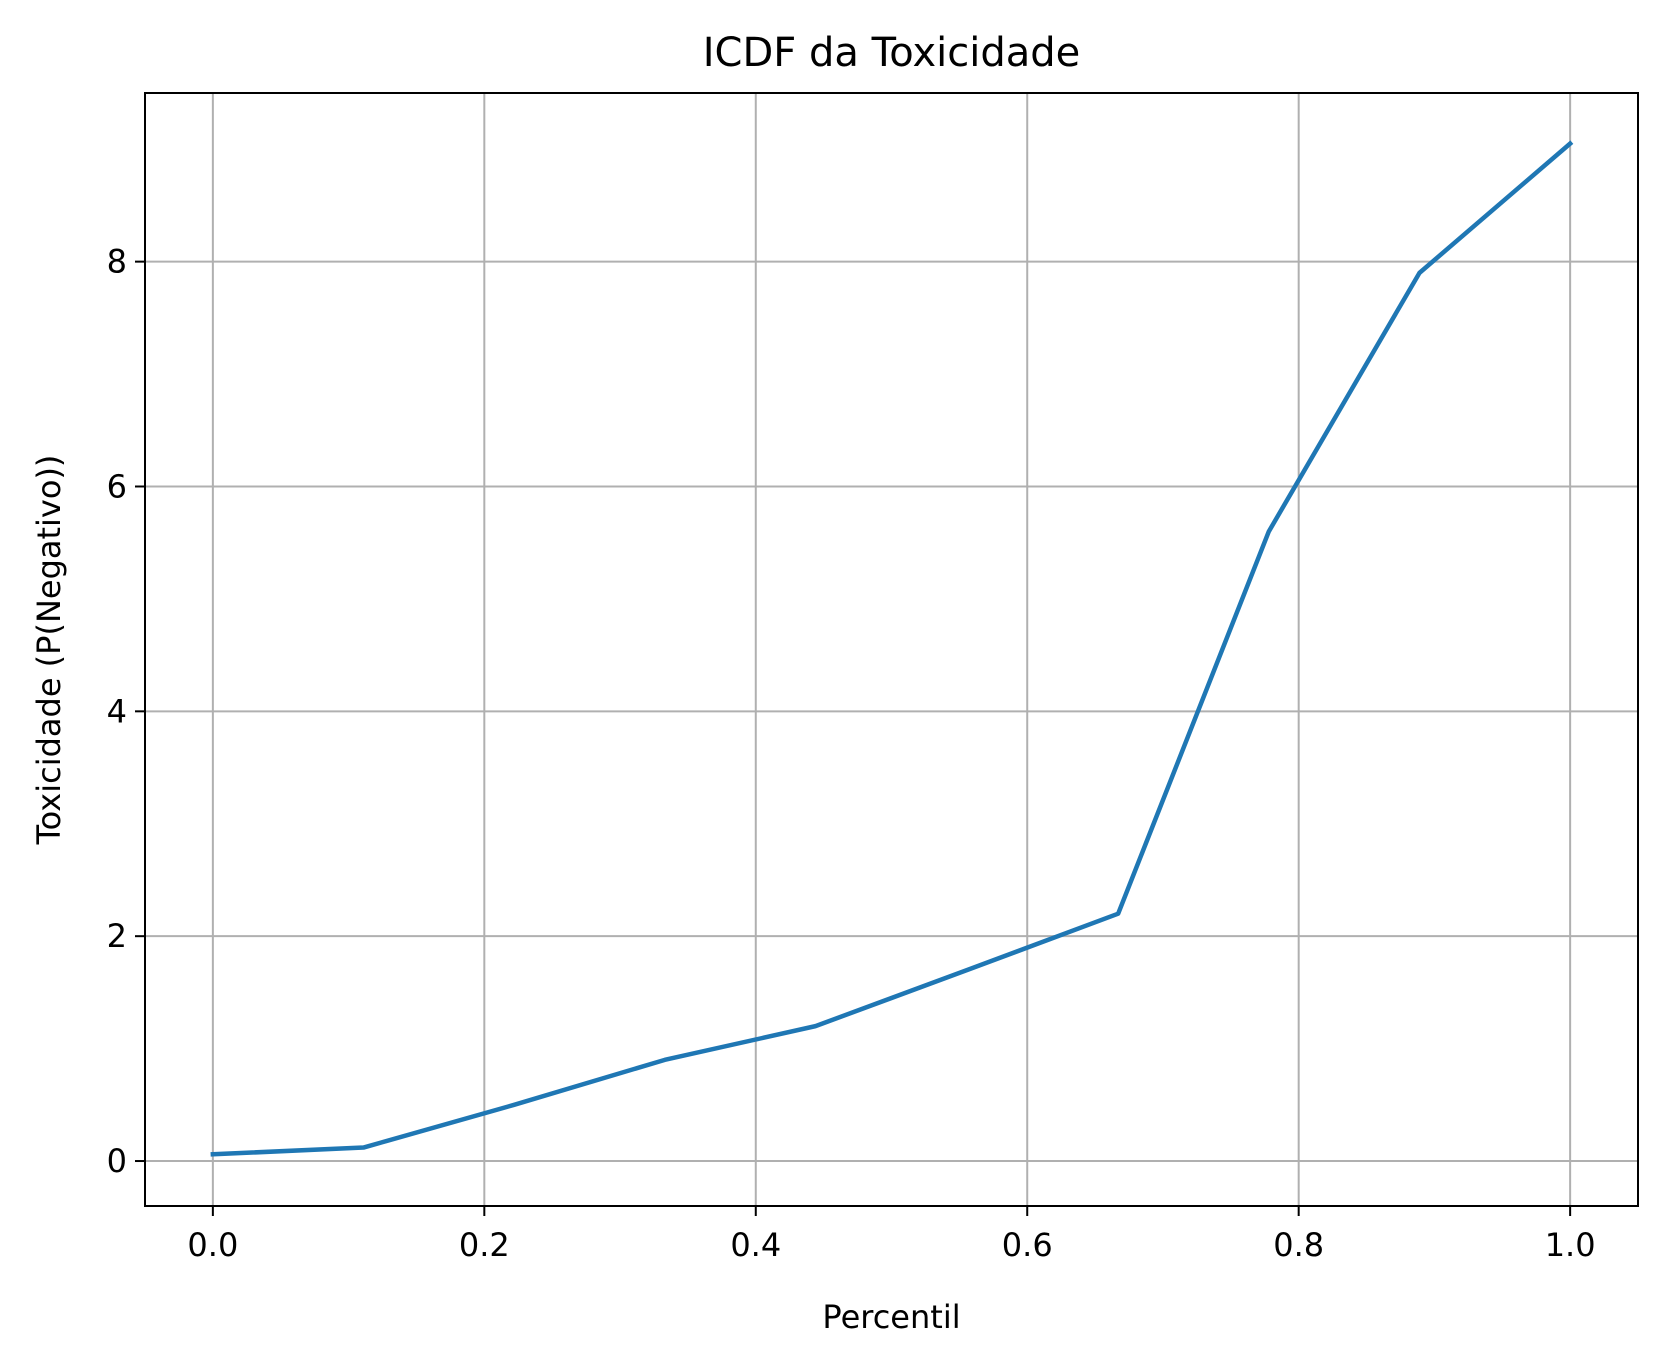  What do you see at coordinates (891, 1317) in the screenshot?
I see `x-axis-label: Percentil` at bounding box center [891, 1317].